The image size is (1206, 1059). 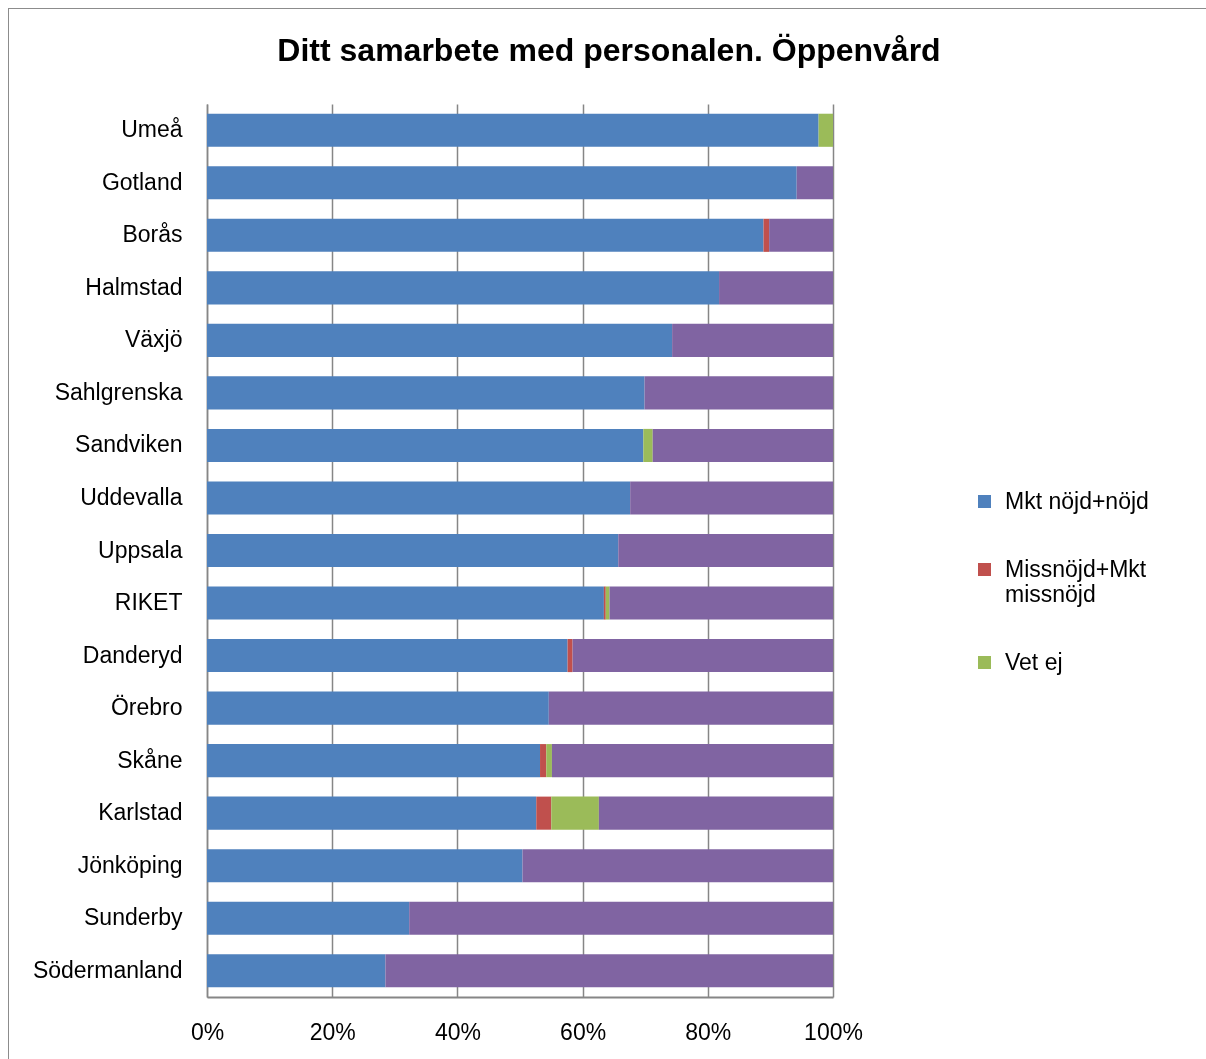 What do you see at coordinates (142, 181) in the screenshot?
I see `y-tick-label: Gotland` at bounding box center [142, 181].